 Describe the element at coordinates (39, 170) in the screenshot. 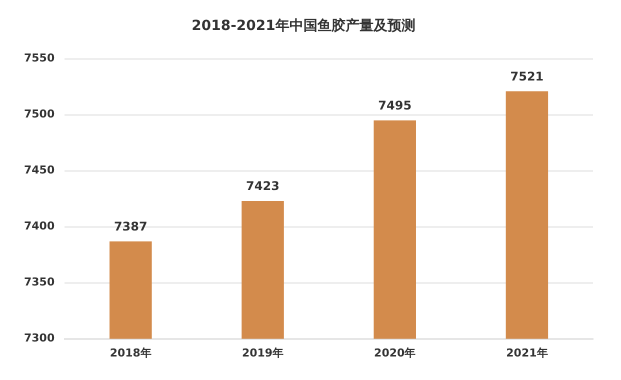

I see `y-tick-label: 7450` at that location.